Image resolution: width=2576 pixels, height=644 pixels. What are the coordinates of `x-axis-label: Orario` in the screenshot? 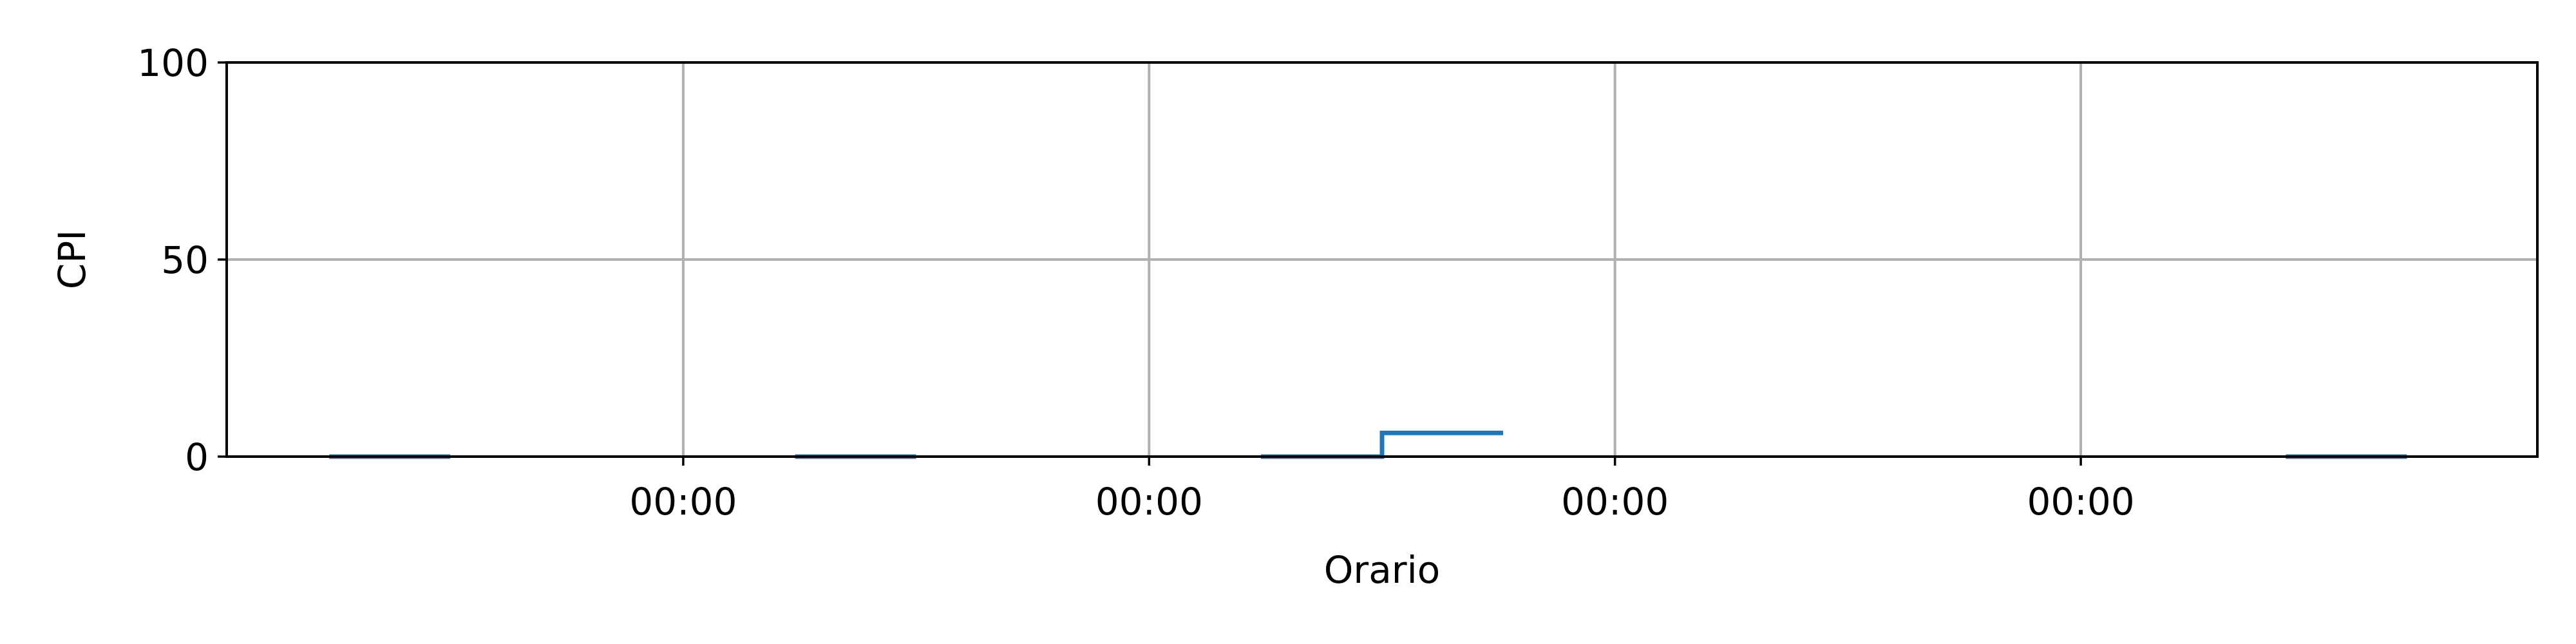 It's located at (1382, 570).